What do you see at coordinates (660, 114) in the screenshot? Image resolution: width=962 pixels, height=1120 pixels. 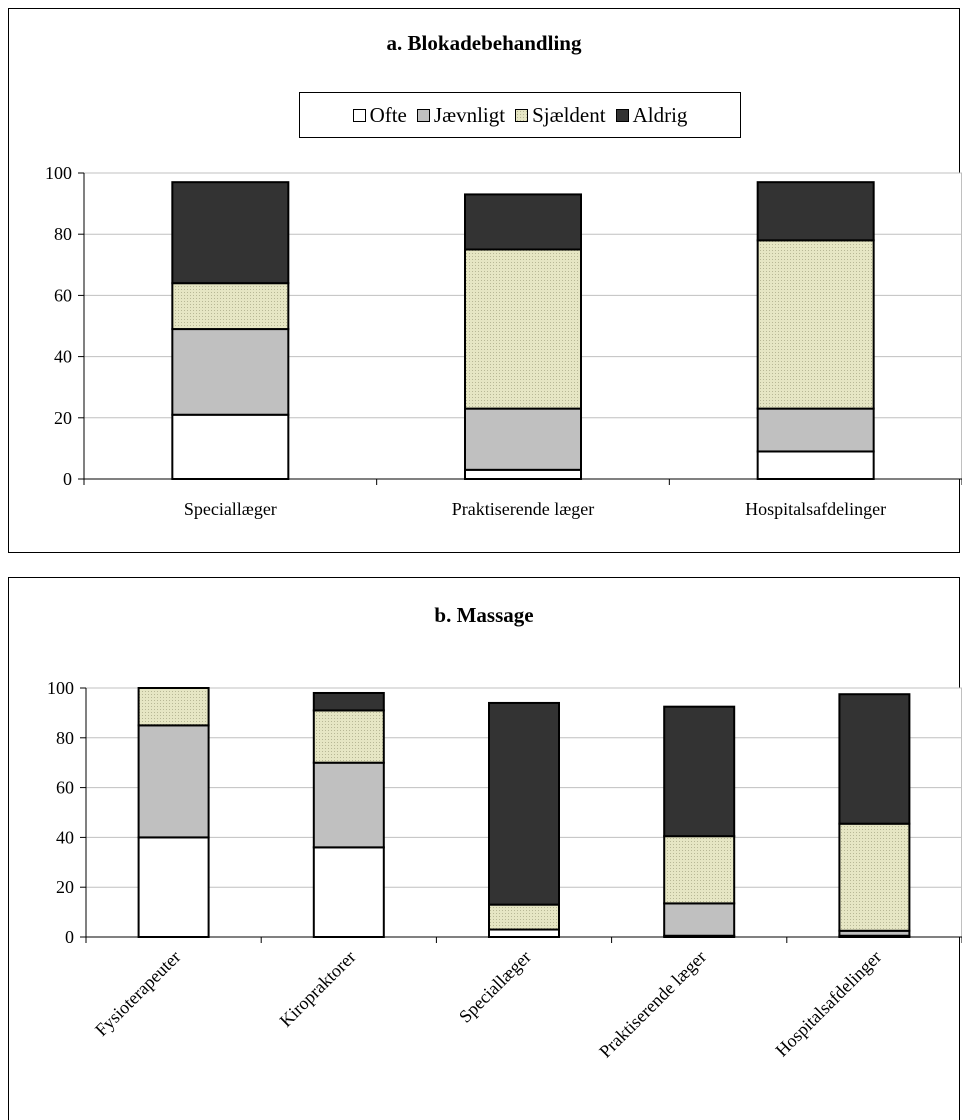 I see `legend-label-aldrig: Aldrig` at bounding box center [660, 114].